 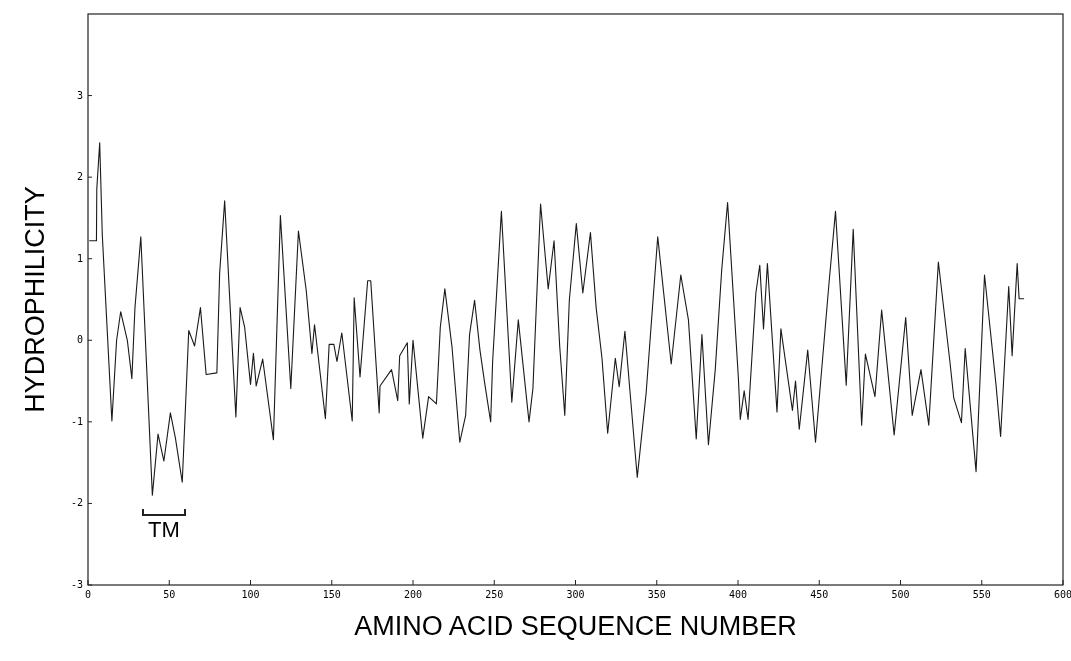 I want to click on x-tick-label: 400, so click(x=738, y=594).